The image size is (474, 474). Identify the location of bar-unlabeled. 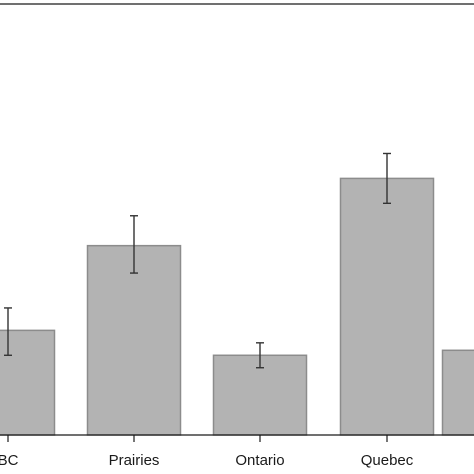
(457, 392).